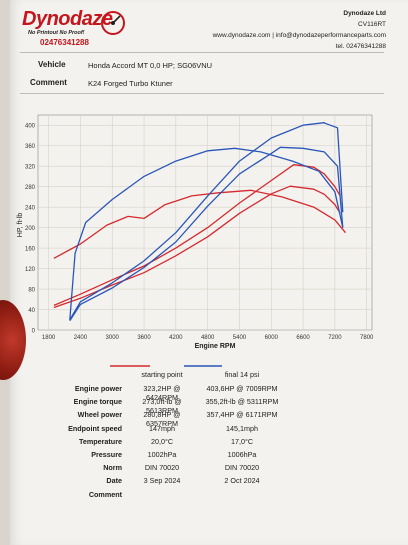 The width and height of the screenshot is (408, 545). What do you see at coordinates (242, 388) in the screenshot?
I see `row-value-final: 403,6HP @ 7009RPM` at bounding box center [242, 388].